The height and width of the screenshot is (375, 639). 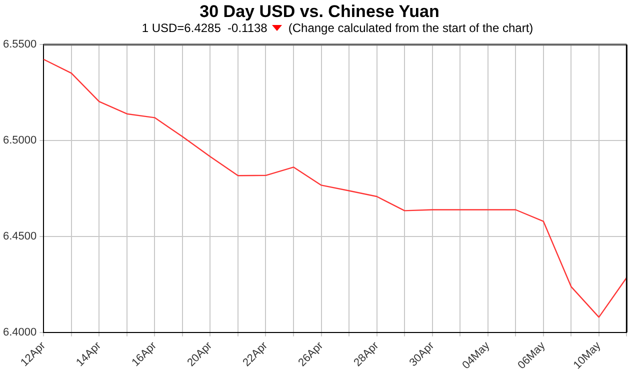 What do you see at coordinates (411, 28) in the screenshot?
I see `text: (Change calculated from the start of the chart)` at bounding box center [411, 28].